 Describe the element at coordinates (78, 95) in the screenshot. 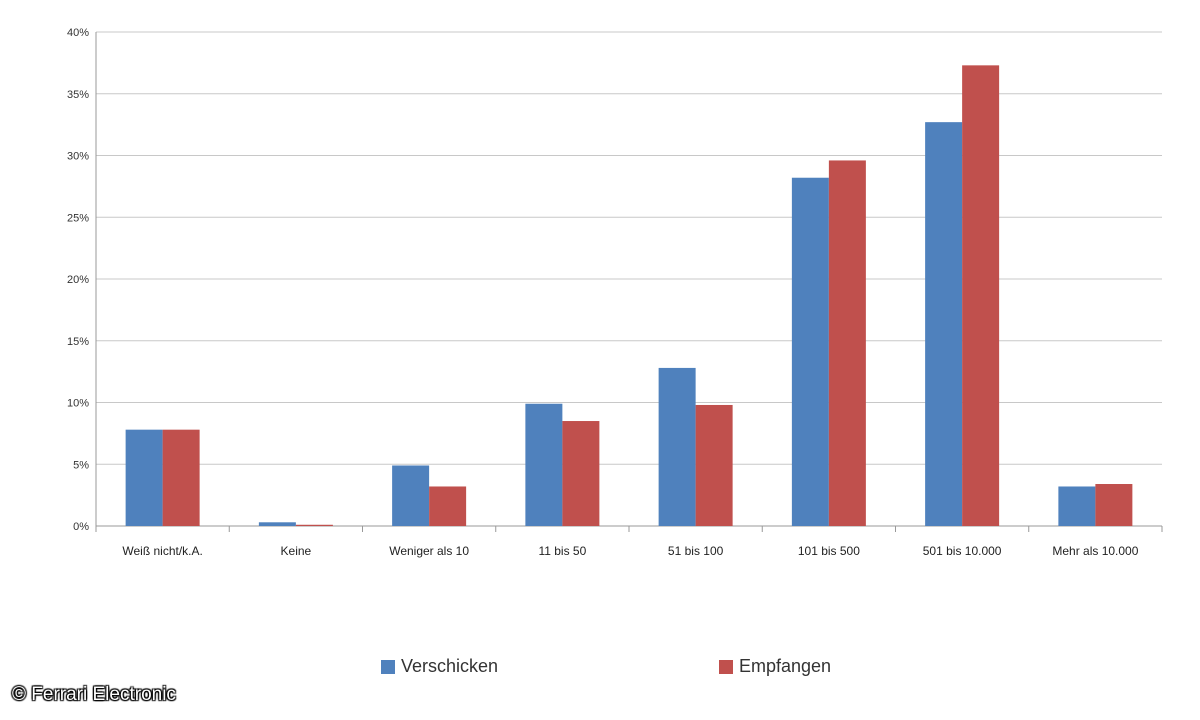

I see `y-tick-label: 35%` at that location.